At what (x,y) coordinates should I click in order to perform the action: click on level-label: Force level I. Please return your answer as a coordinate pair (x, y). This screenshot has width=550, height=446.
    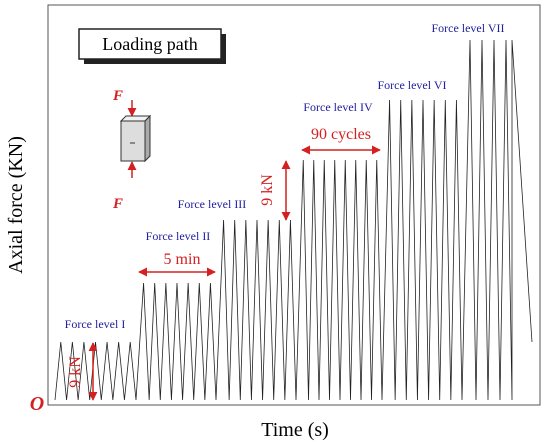
    Looking at the image, I should click on (95, 324).